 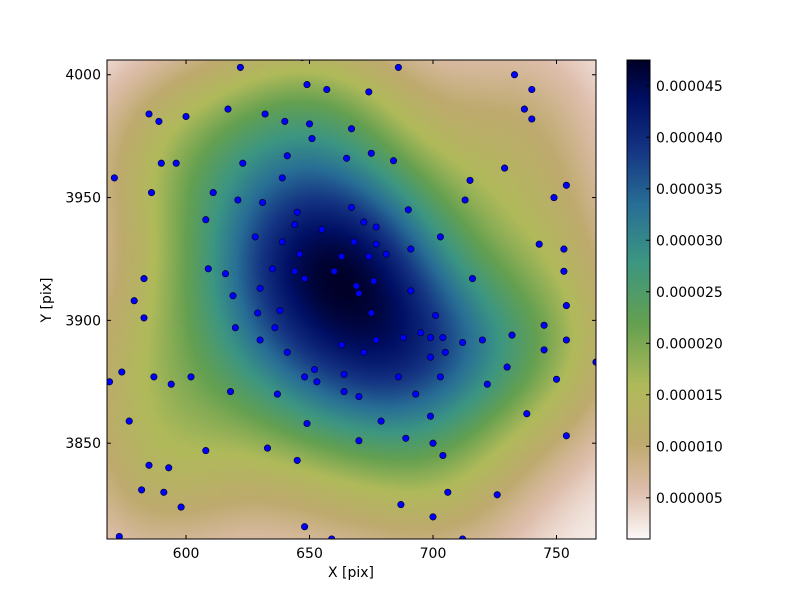 I want to click on y-tick-label: 3850, so click(x=83, y=444).